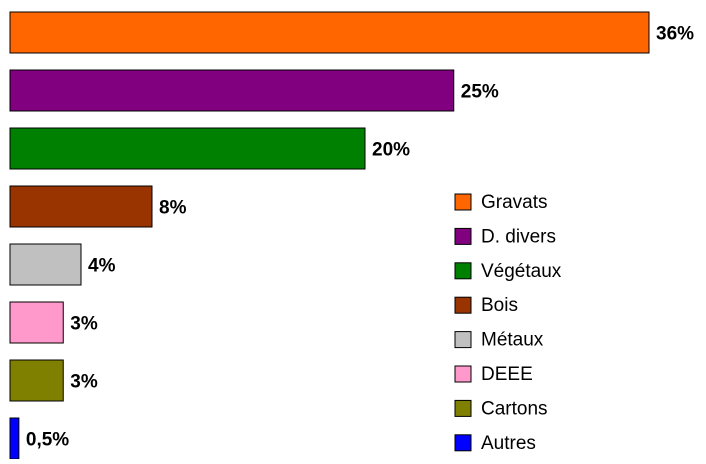  What do you see at coordinates (499, 305) in the screenshot?
I see `legend-label: Bois` at bounding box center [499, 305].